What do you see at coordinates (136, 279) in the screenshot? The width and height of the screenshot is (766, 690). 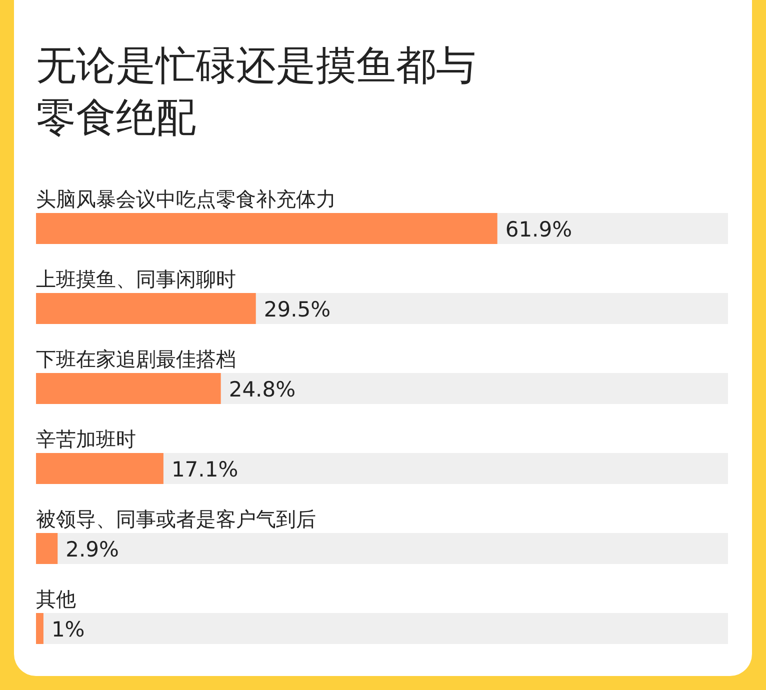 I see `y-tick-label: 上班摸鱼、同事闲聊时` at bounding box center [136, 279].